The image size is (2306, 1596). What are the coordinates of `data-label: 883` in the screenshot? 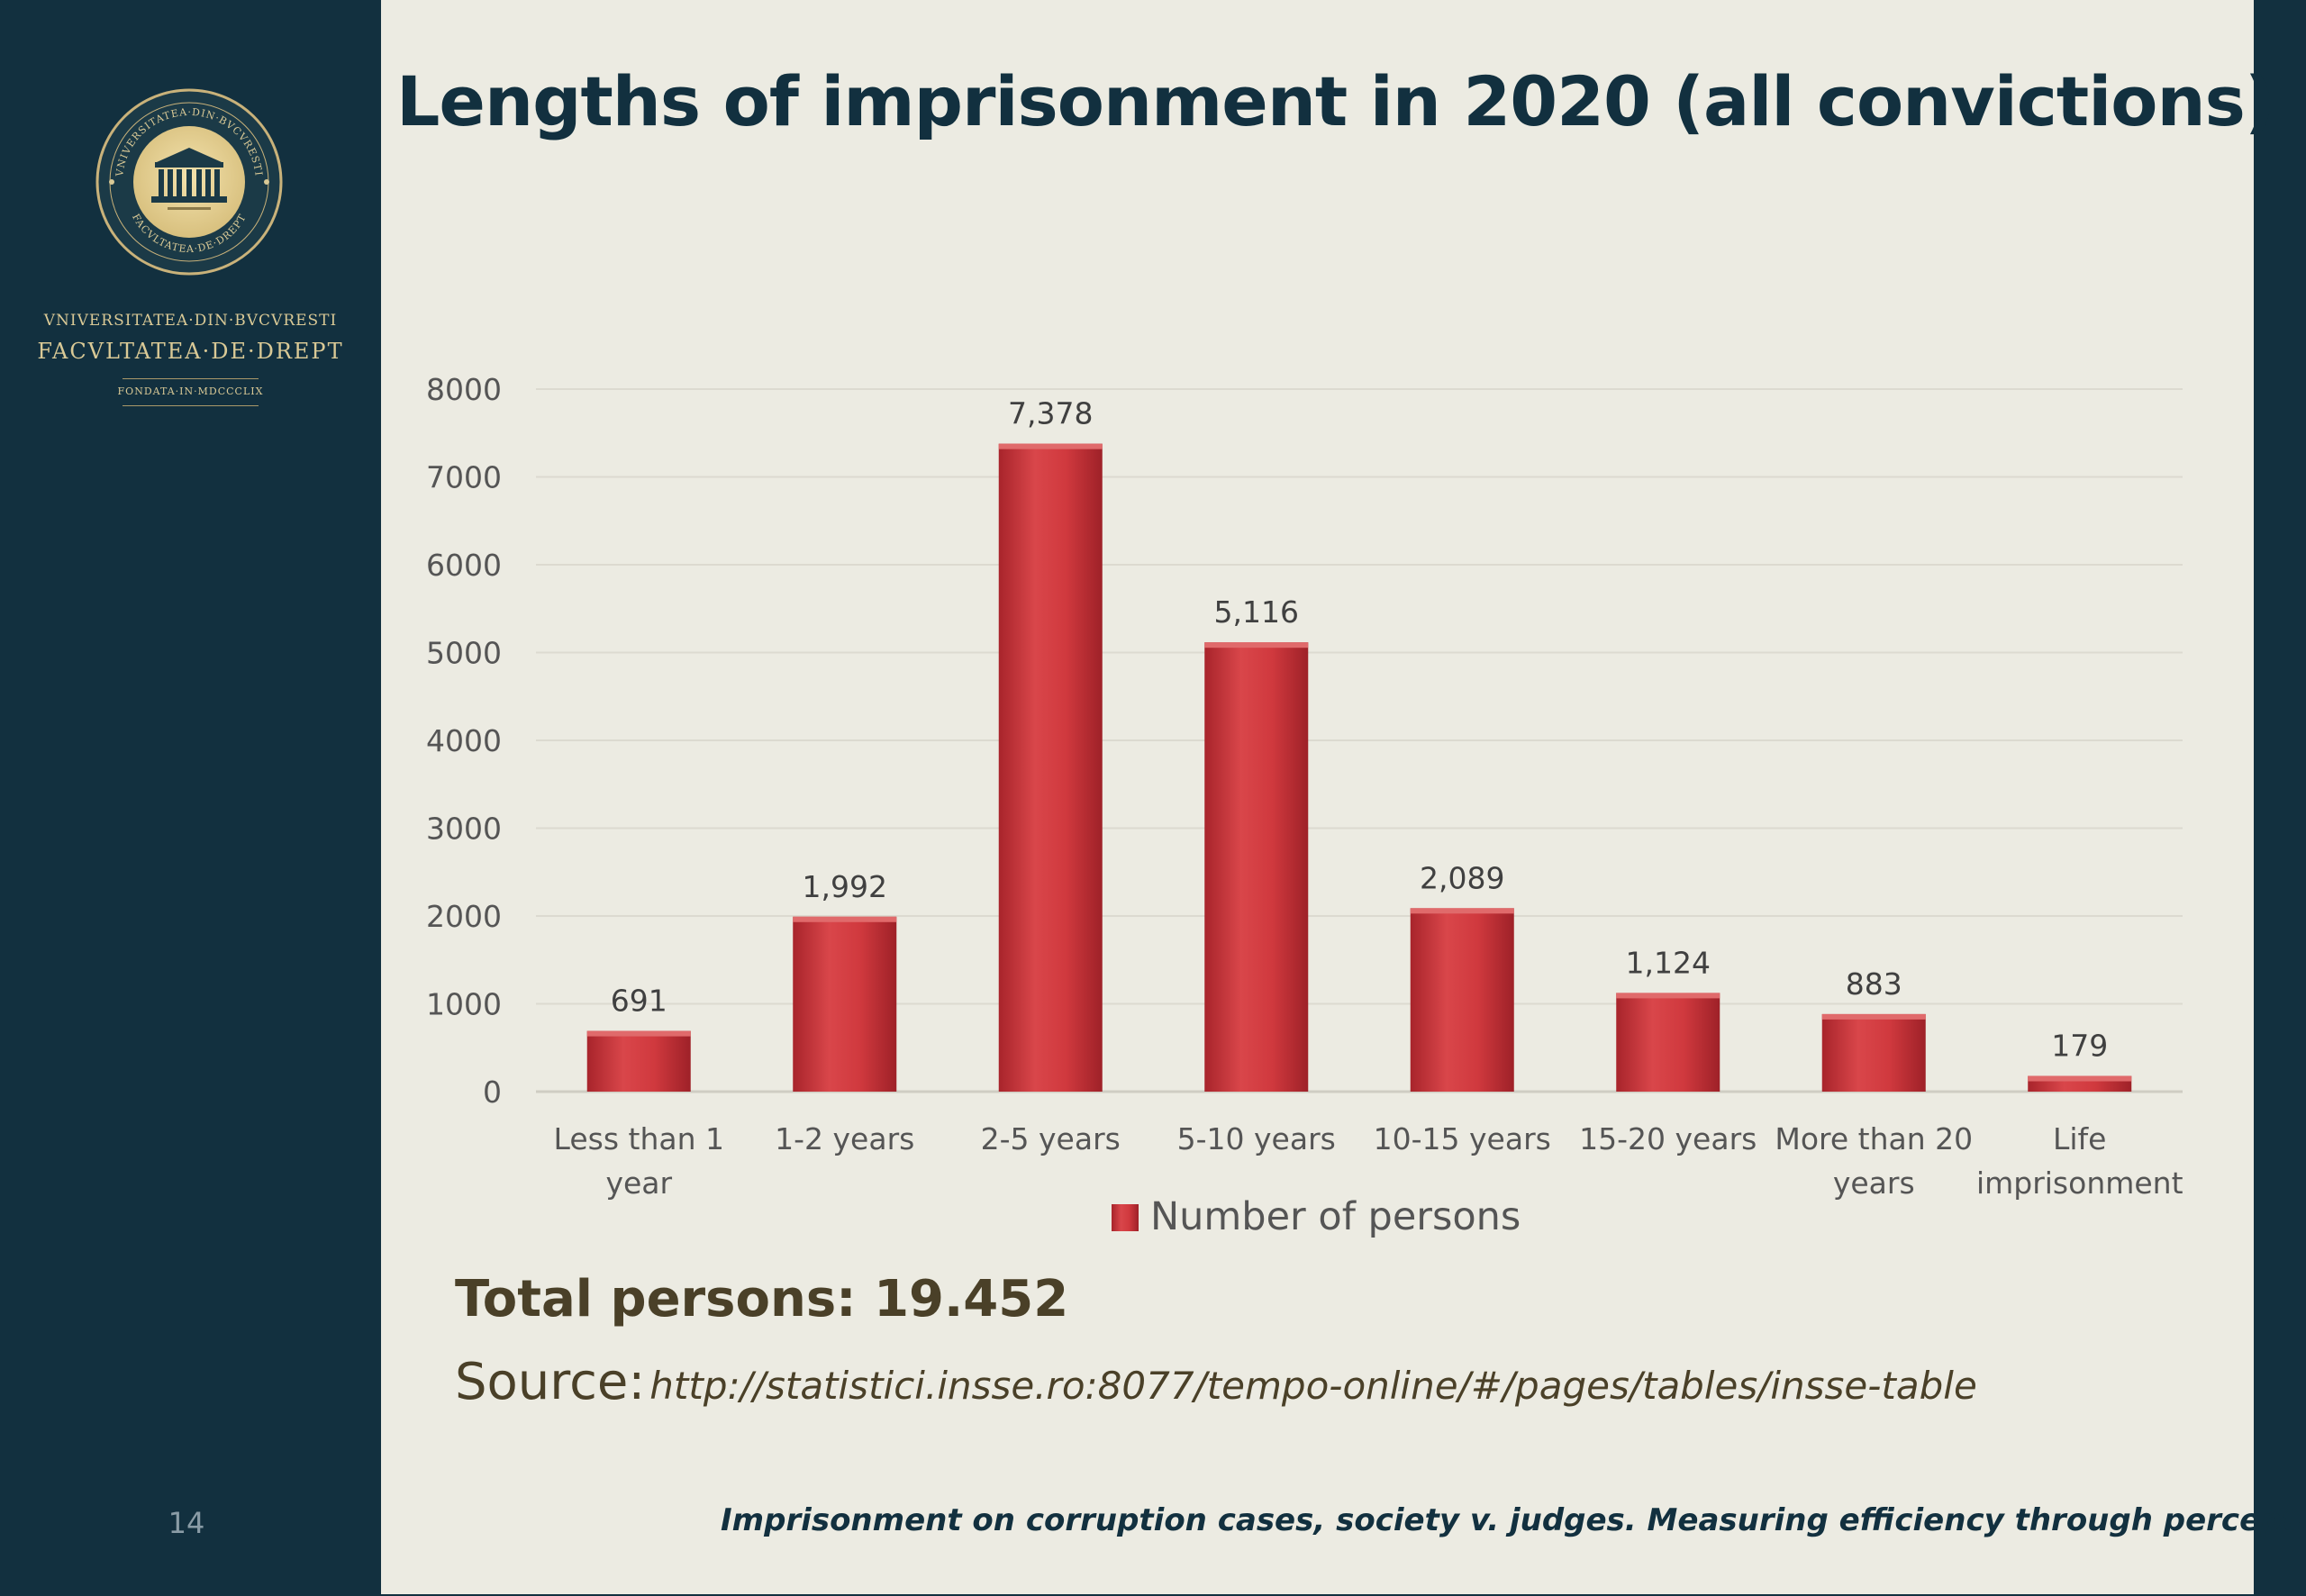 It's located at (1874, 984).